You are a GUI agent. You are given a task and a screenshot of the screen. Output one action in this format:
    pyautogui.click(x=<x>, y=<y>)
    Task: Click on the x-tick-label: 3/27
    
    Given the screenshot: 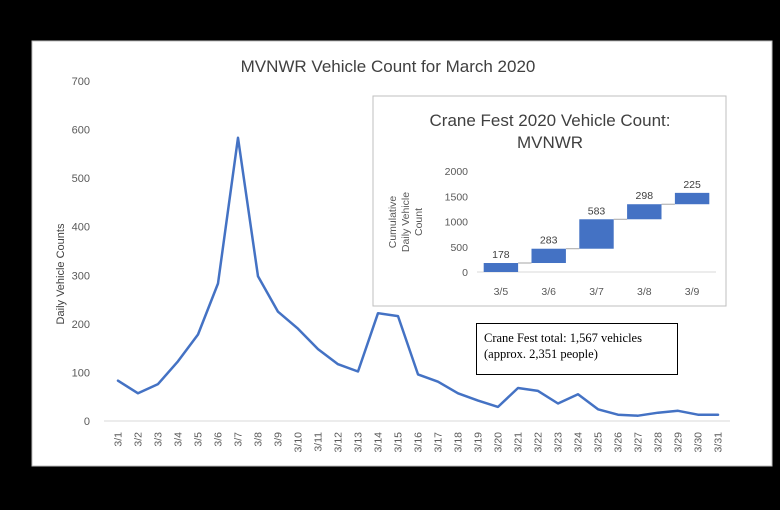 What is the action you would take?
    pyautogui.click(x=639, y=442)
    